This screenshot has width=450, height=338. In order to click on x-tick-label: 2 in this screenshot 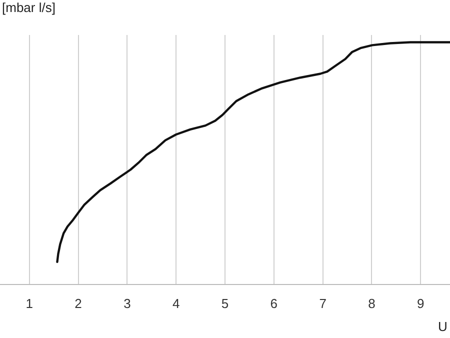, I will do `click(78, 303)`.